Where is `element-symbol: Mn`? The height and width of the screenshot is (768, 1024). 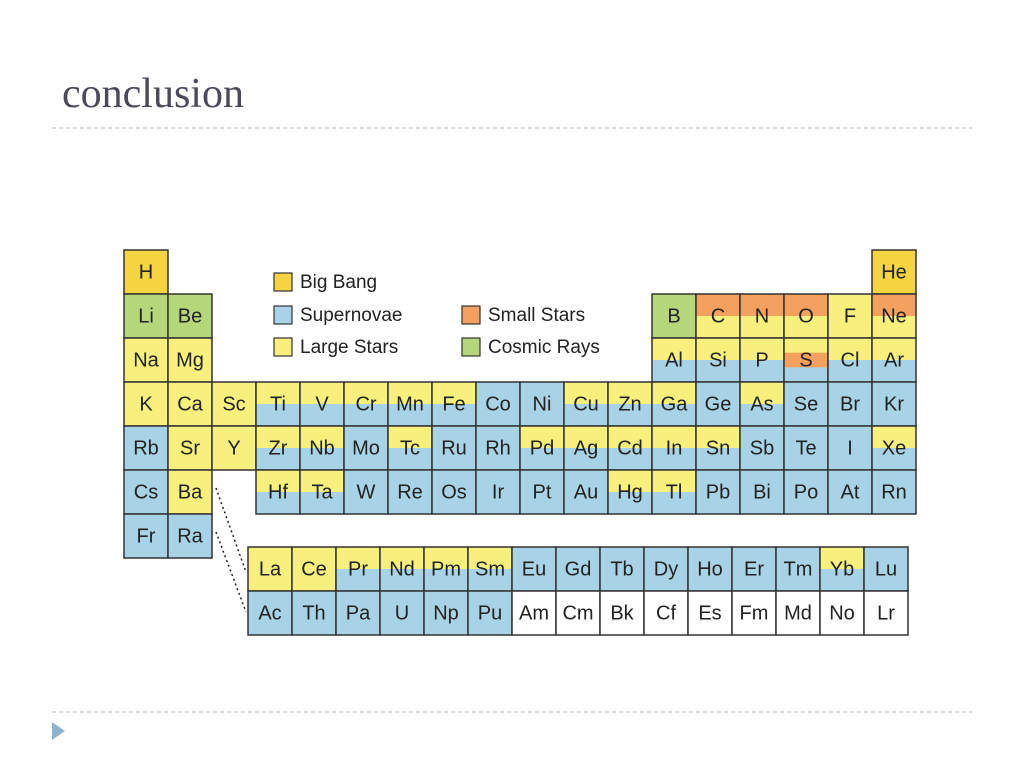
element-symbol: Mn is located at coordinates (410, 404).